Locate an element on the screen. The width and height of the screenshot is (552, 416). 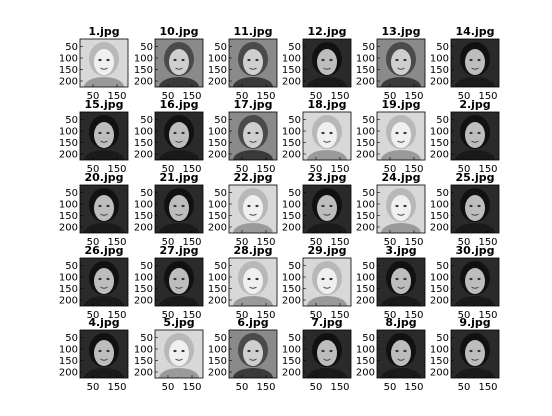
panel-title: 14.jpg is located at coordinates (474, 31).